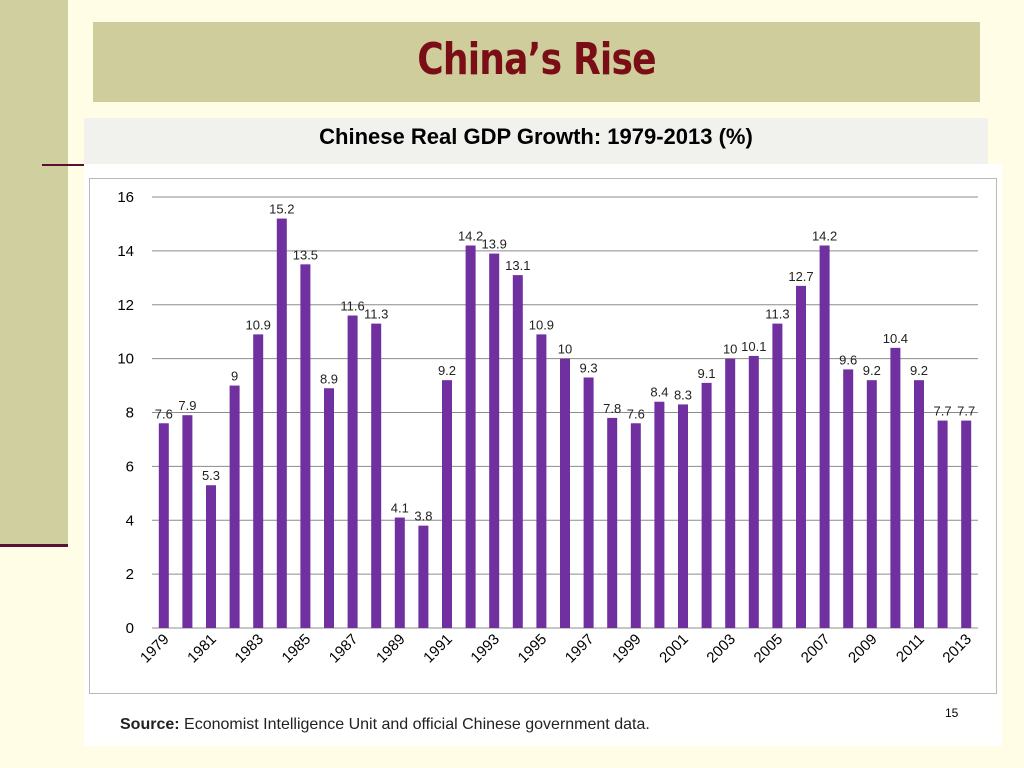 The height and width of the screenshot is (768, 1024). I want to click on data-label: 5.3, so click(211, 475).